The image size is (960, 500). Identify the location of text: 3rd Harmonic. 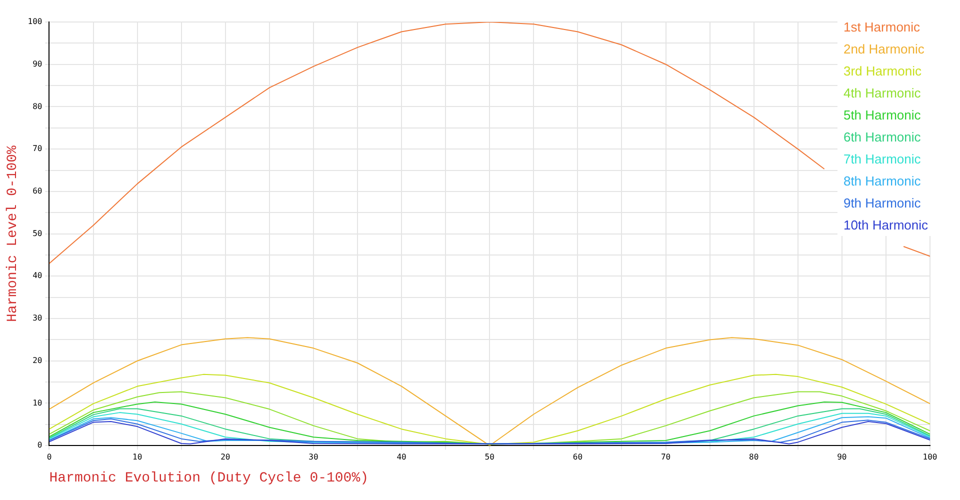
(882, 71).